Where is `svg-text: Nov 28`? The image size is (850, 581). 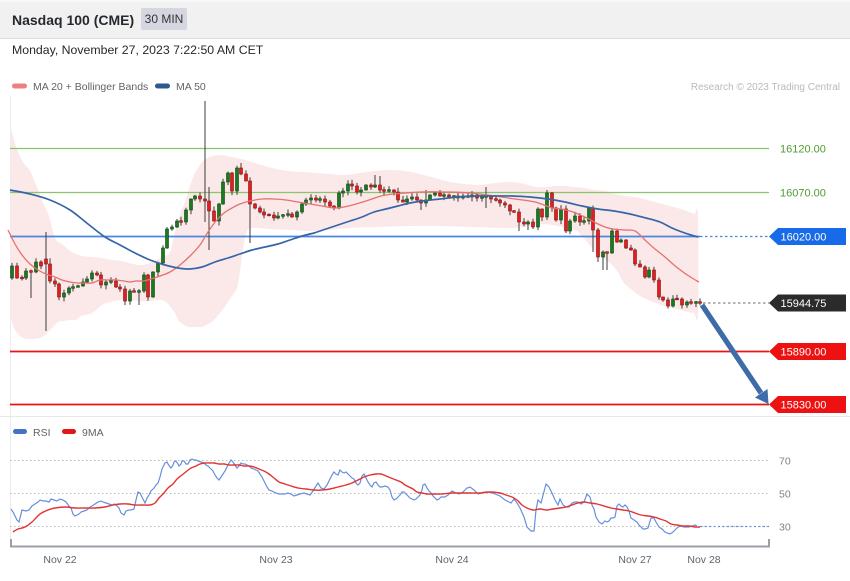 svg-text: Nov 28 is located at coordinates (703, 560).